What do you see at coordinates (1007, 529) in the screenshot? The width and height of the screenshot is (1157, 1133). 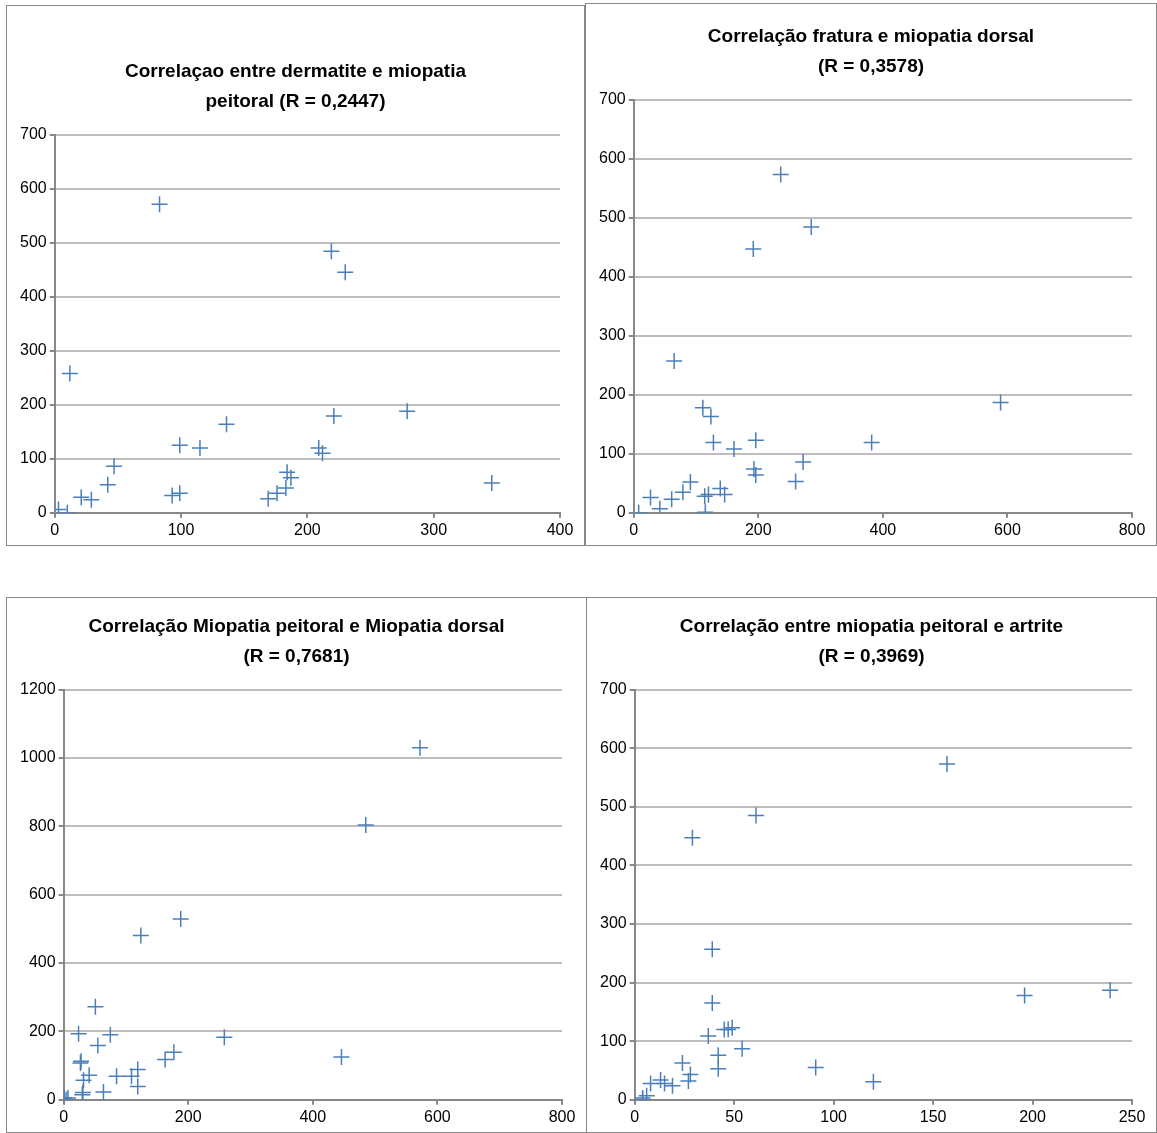 I see `x-tick-label: 600` at bounding box center [1007, 529].